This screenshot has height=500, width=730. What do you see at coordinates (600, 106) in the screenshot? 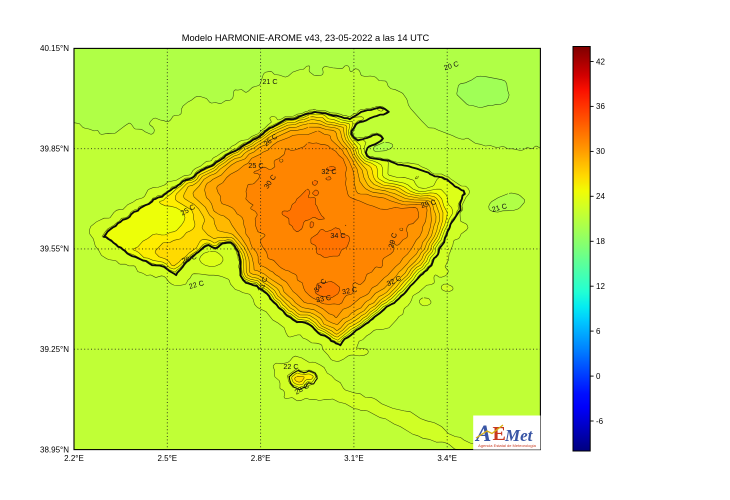
I see `svg-text: 36` at bounding box center [600, 106].